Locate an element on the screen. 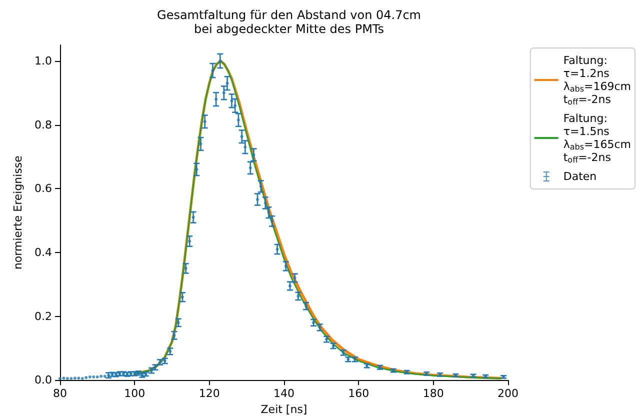  x-tick-label: 140 is located at coordinates (284, 393).